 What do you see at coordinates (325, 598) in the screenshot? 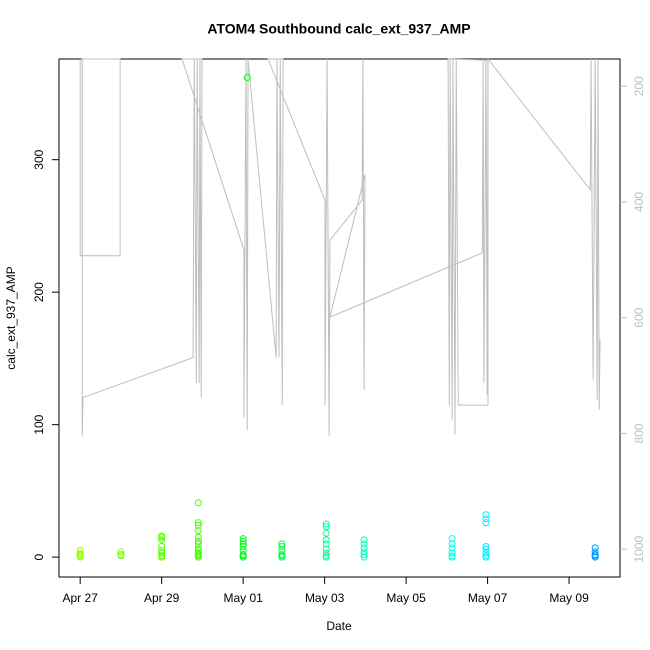
I see `x-tick-label: May 03` at bounding box center [325, 598].